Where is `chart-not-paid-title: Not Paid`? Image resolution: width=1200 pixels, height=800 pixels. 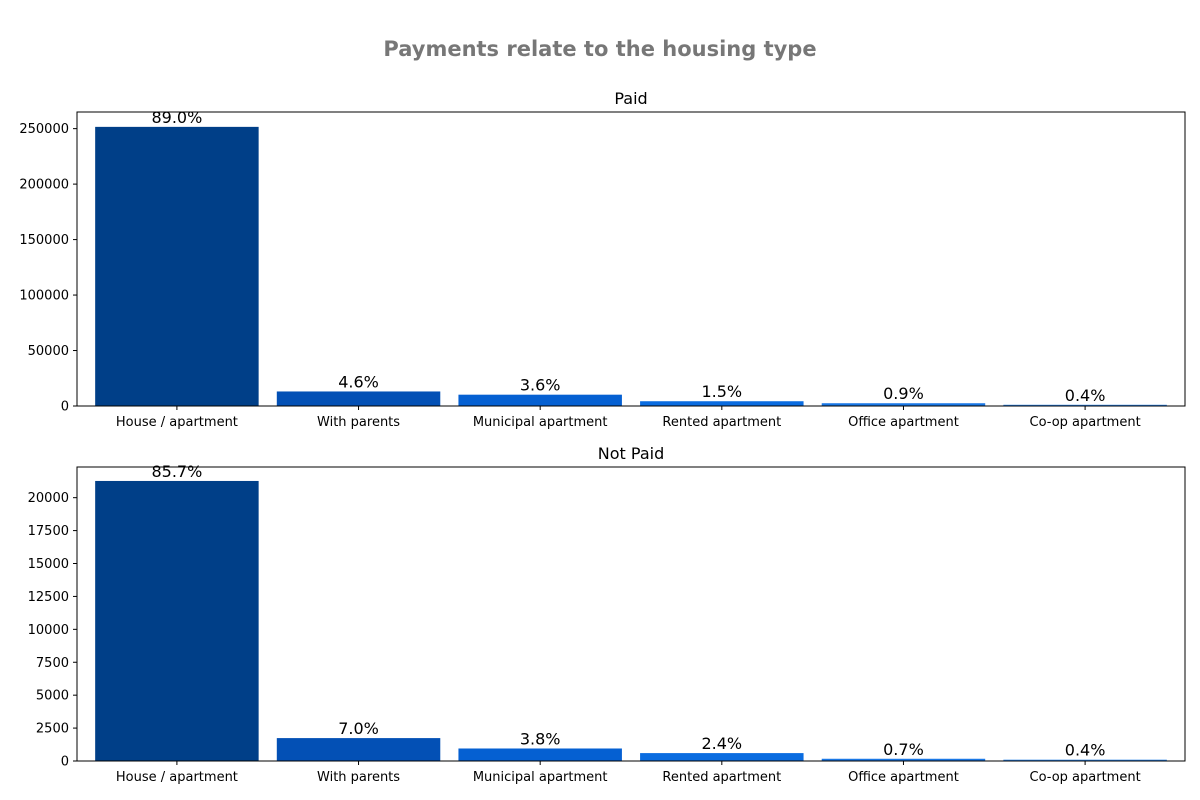 chart-not-paid-title: Not Paid is located at coordinates (631, 453).